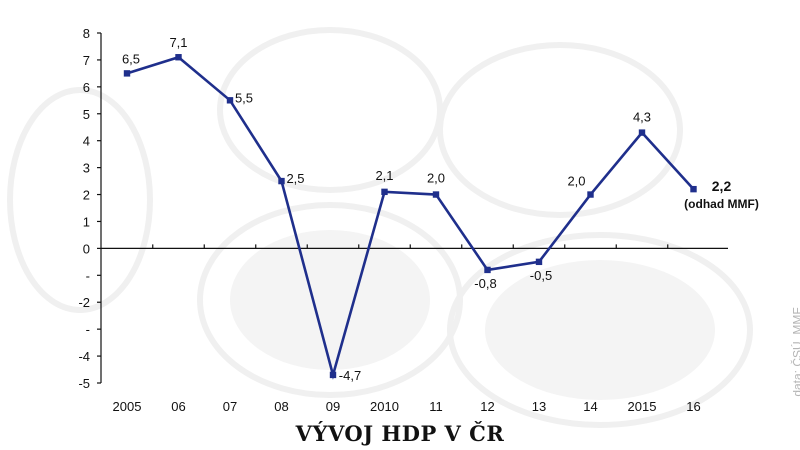  What do you see at coordinates (541, 275) in the screenshot?
I see `data-label: -0,5` at bounding box center [541, 275].